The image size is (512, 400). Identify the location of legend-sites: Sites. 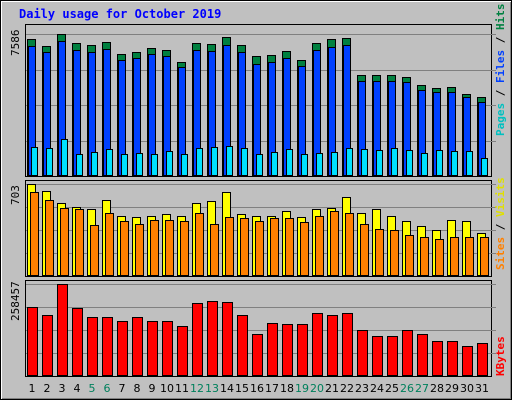
(500, 253).